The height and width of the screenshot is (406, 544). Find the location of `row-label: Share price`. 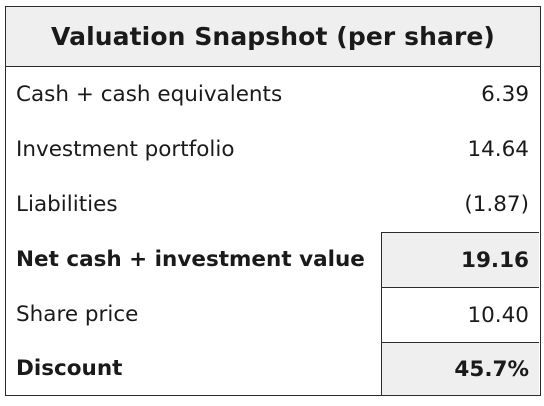

row-label: Share price is located at coordinates (77, 314).